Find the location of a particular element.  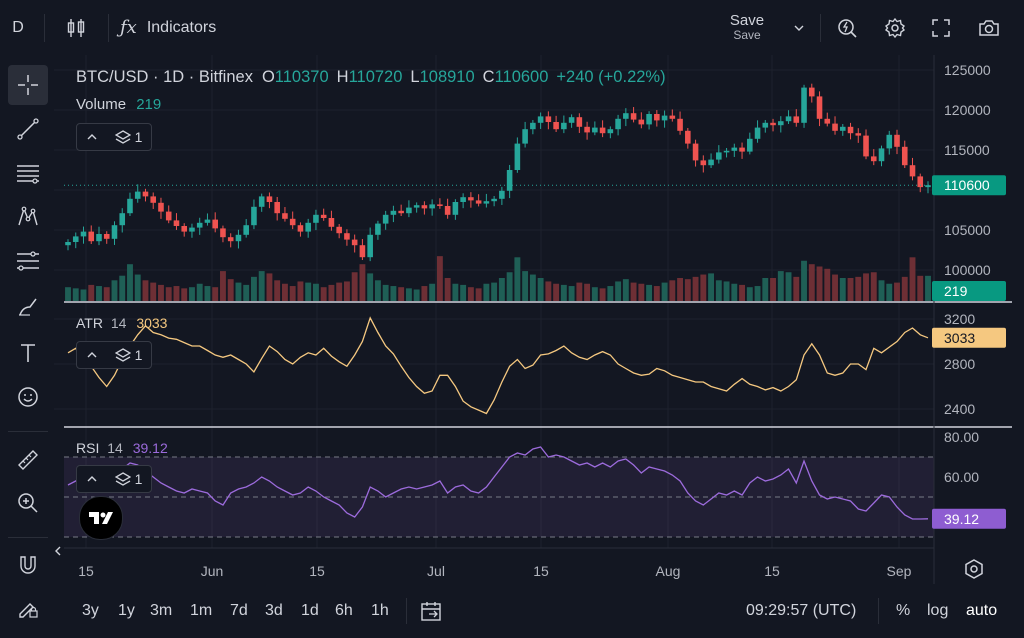

clock-timezone: 09:29:57 (UTC) is located at coordinates (801, 610).